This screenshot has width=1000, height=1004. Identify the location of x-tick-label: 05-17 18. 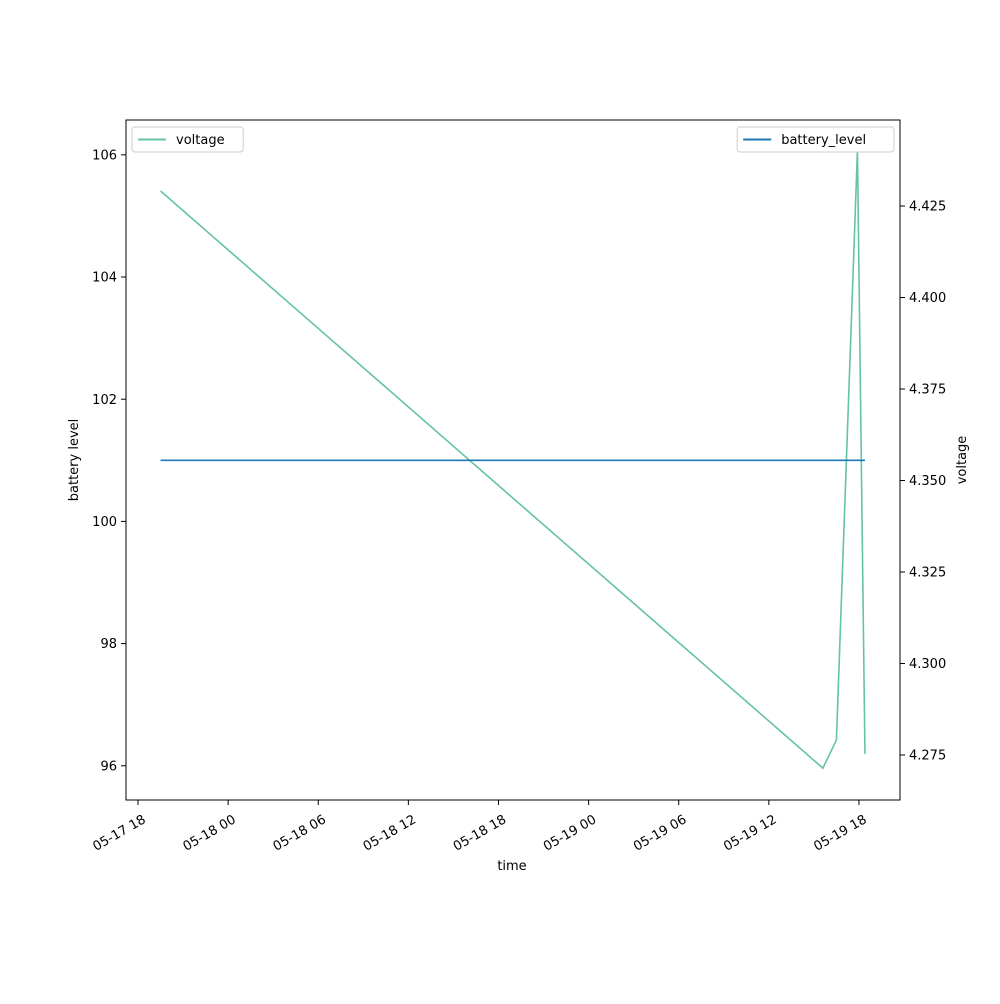
(119, 833).